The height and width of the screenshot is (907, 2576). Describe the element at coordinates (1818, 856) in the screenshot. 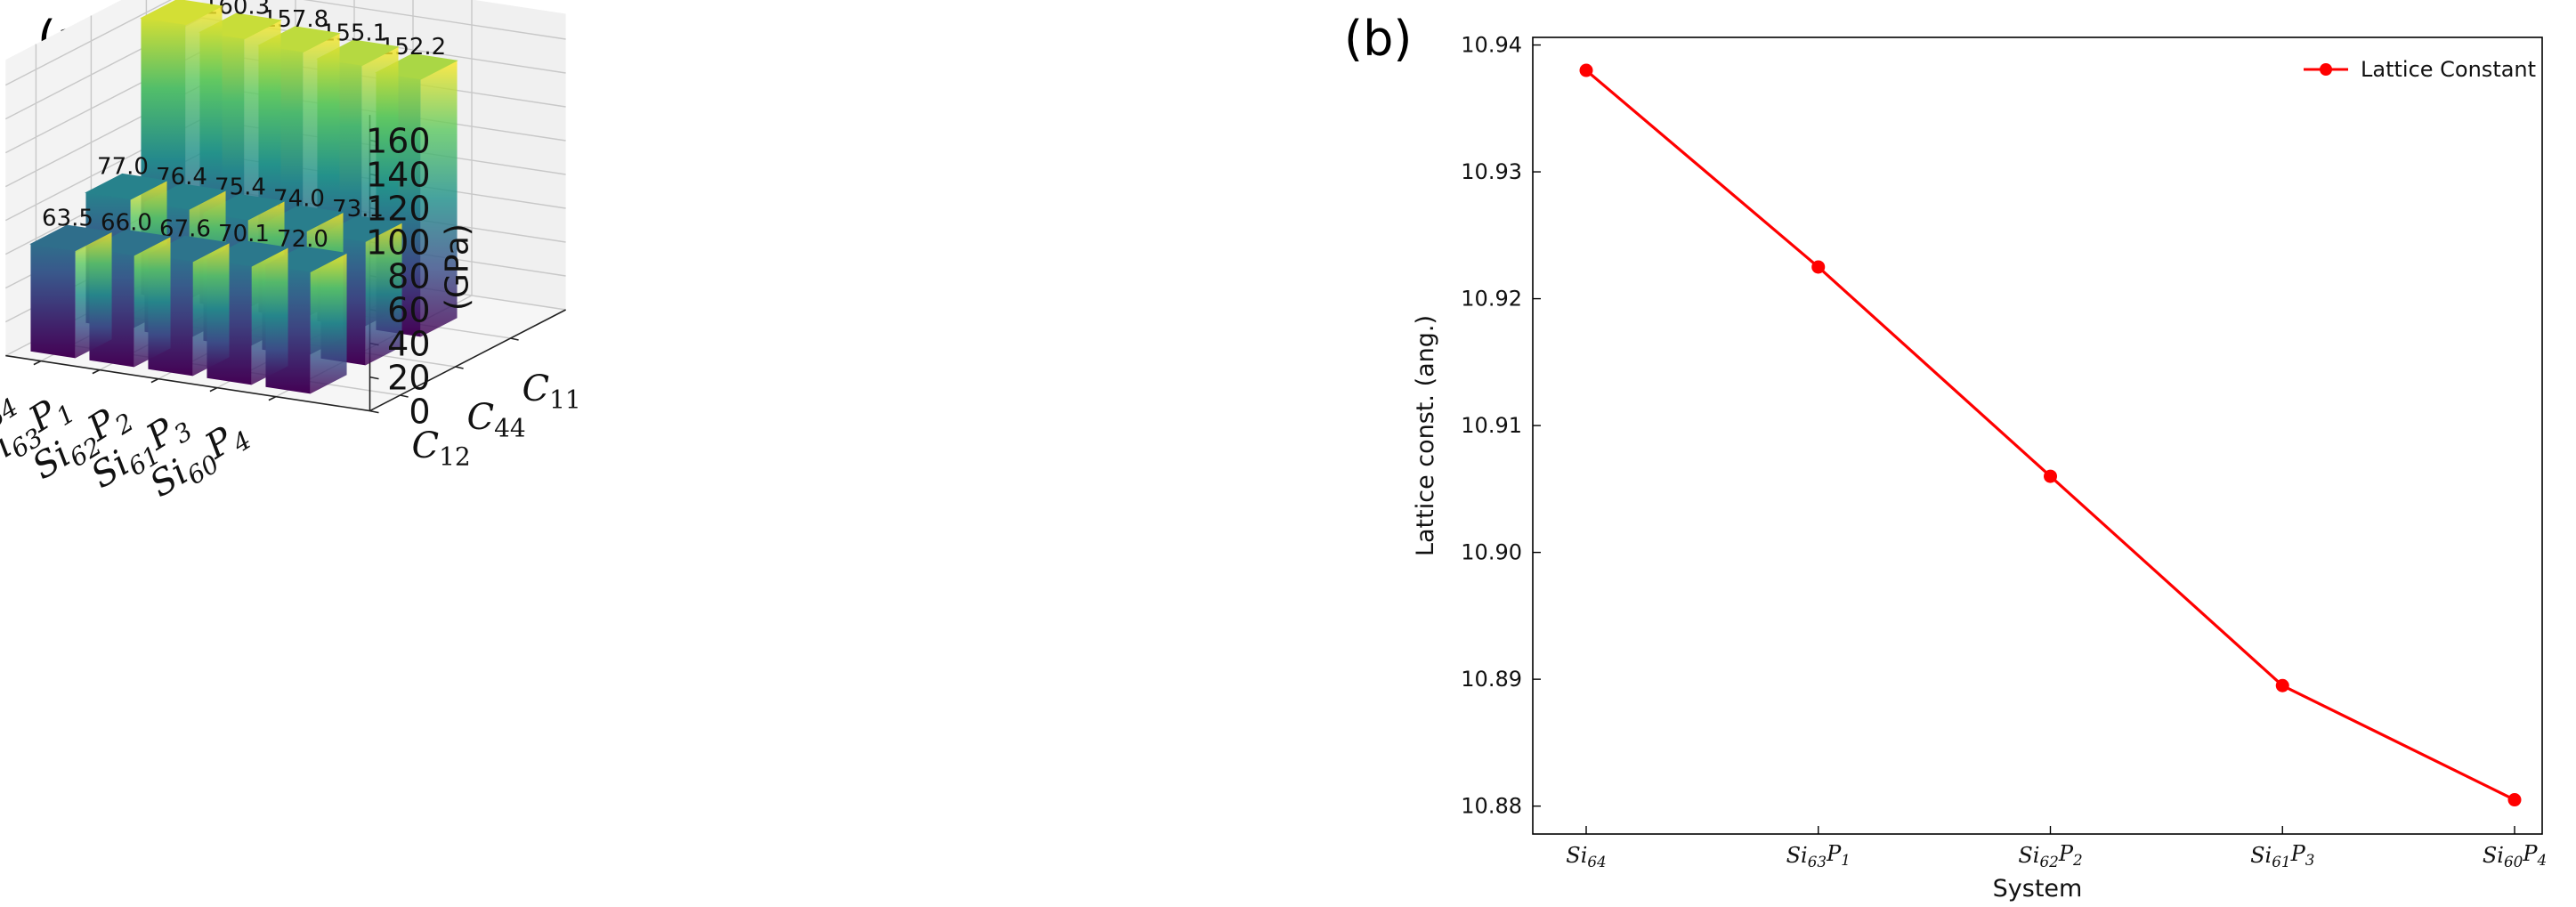

I see `x-tick-label-Si63P1: Si63P1` at that location.